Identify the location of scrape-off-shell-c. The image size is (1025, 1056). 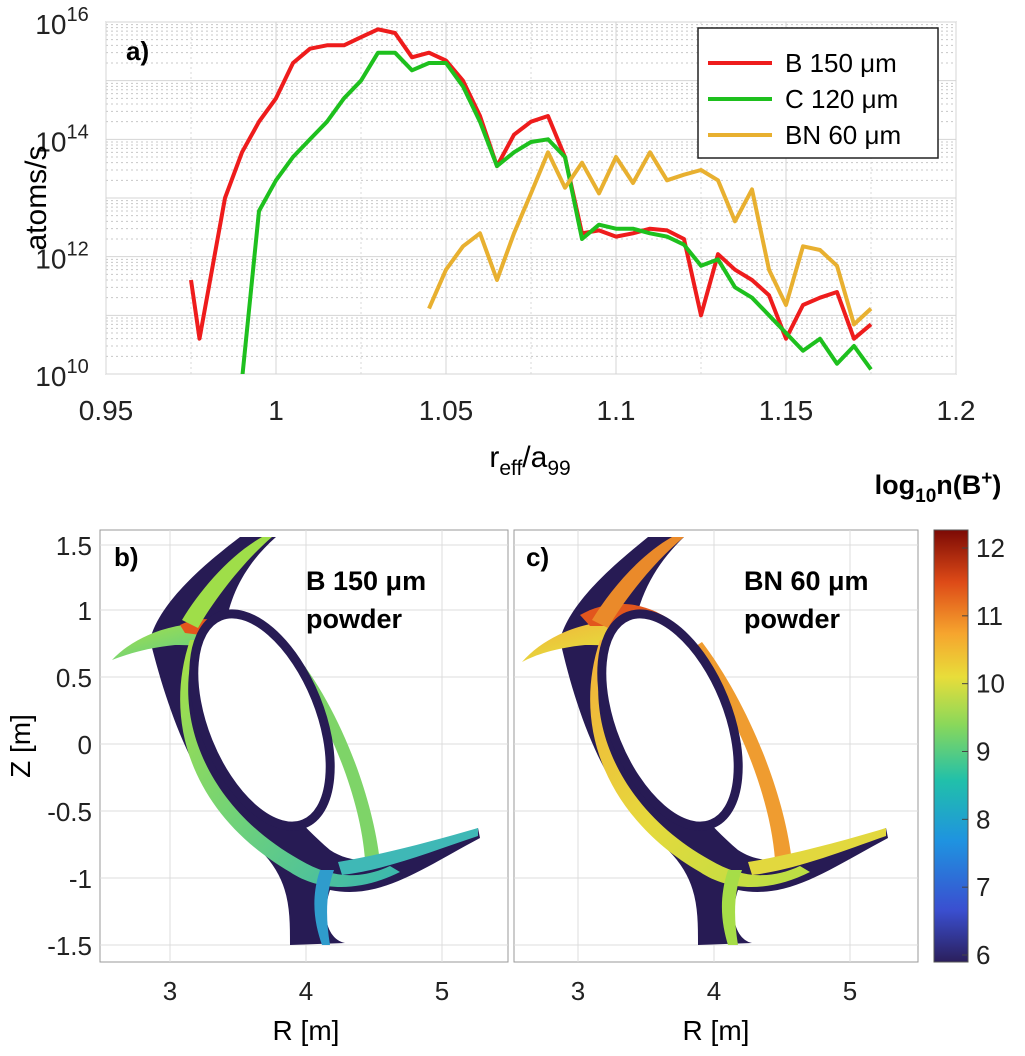
(700, 763).